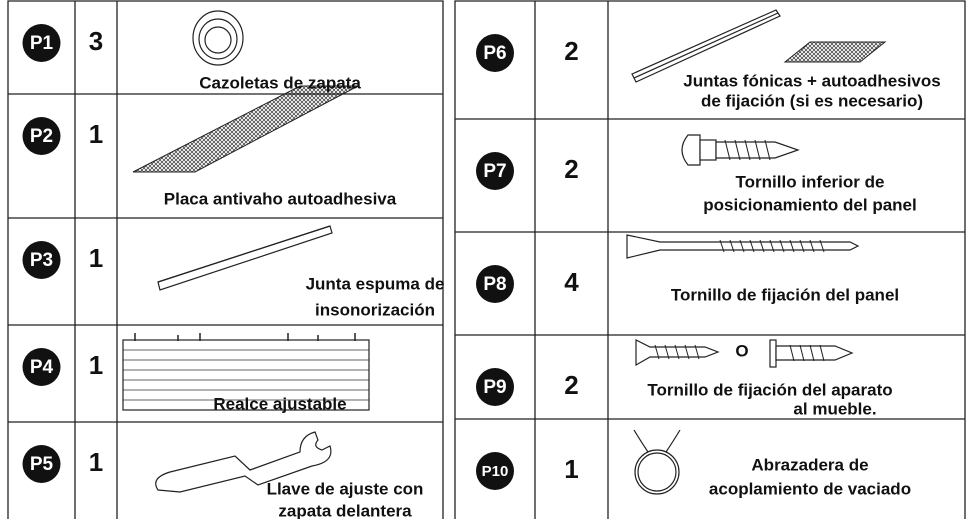 The image size is (973, 519). I want to click on part-code: P8, so click(494, 284).